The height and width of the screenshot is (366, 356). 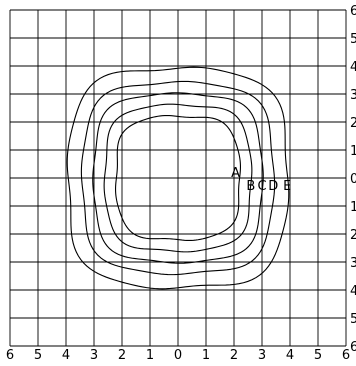 I want to click on x-tick-label: 0, so click(x=178, y=355).